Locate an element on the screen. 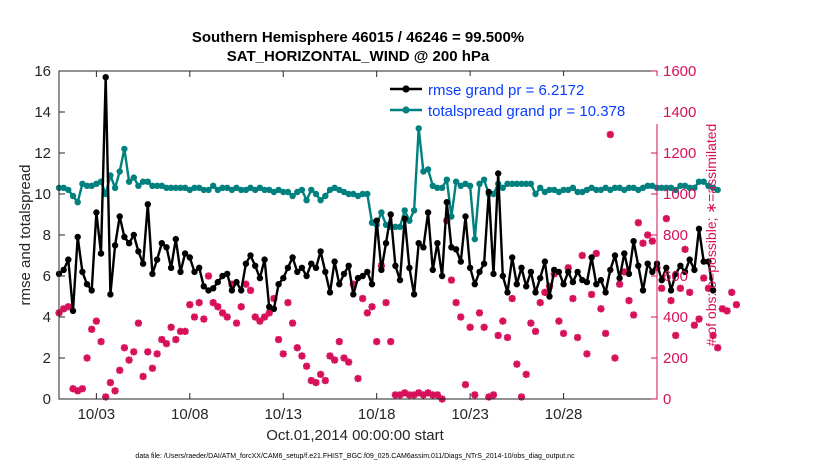 Image resolution: width=830 pixels, height=470 pixels. legend-totalspread-label: totalspread grand pr = 10.378 is located at coordinates (526, 111).